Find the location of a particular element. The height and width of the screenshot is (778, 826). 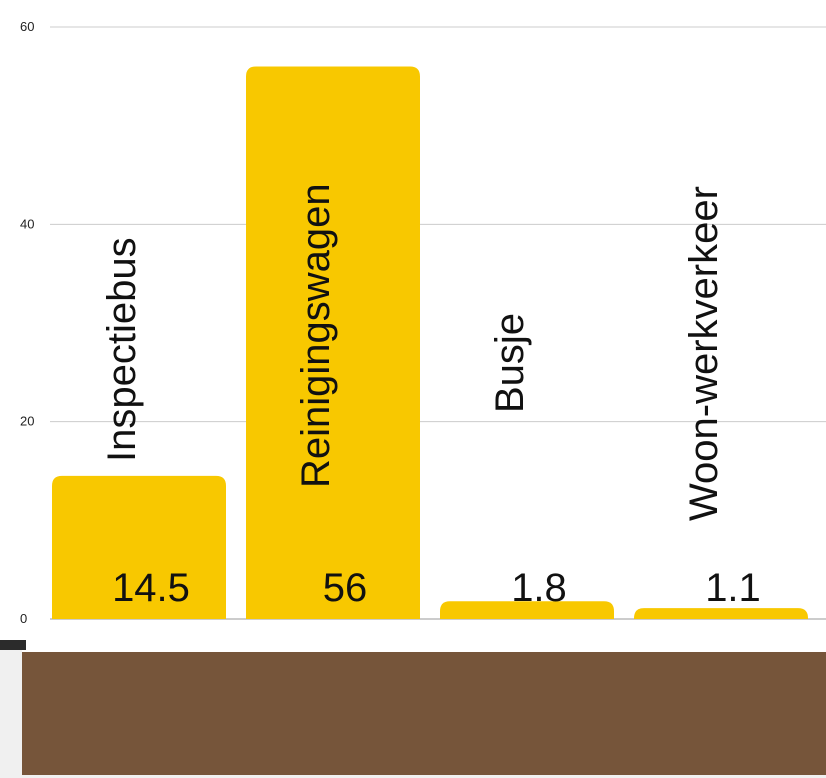

y-tick-label: 40 is located at coordinates (27, 223).